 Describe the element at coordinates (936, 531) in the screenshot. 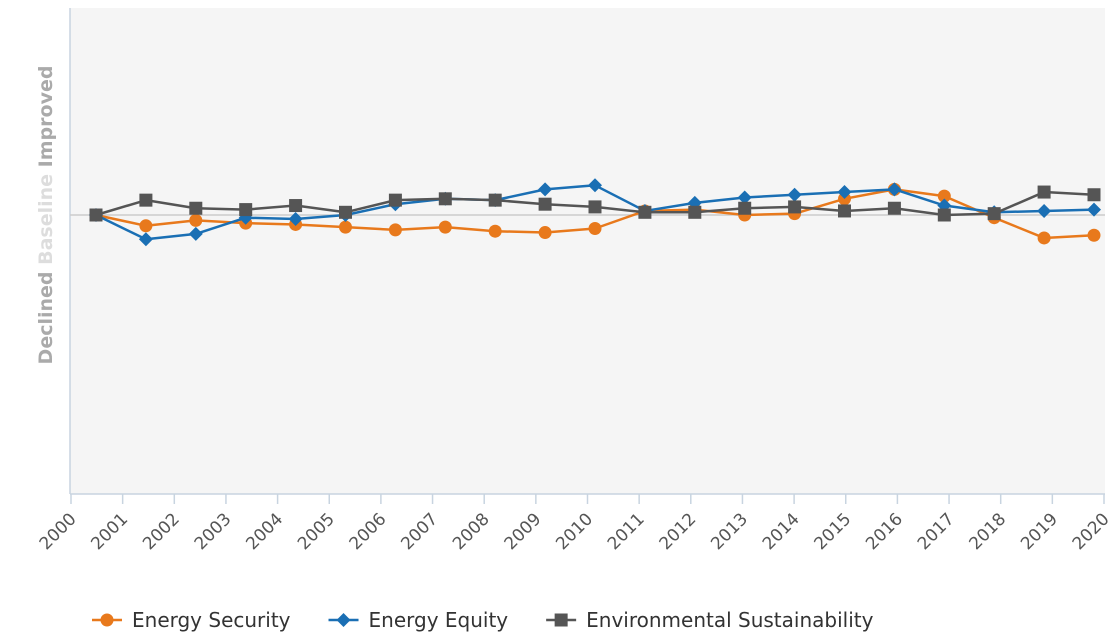

I see `x-tick-label: 2017` at that location.